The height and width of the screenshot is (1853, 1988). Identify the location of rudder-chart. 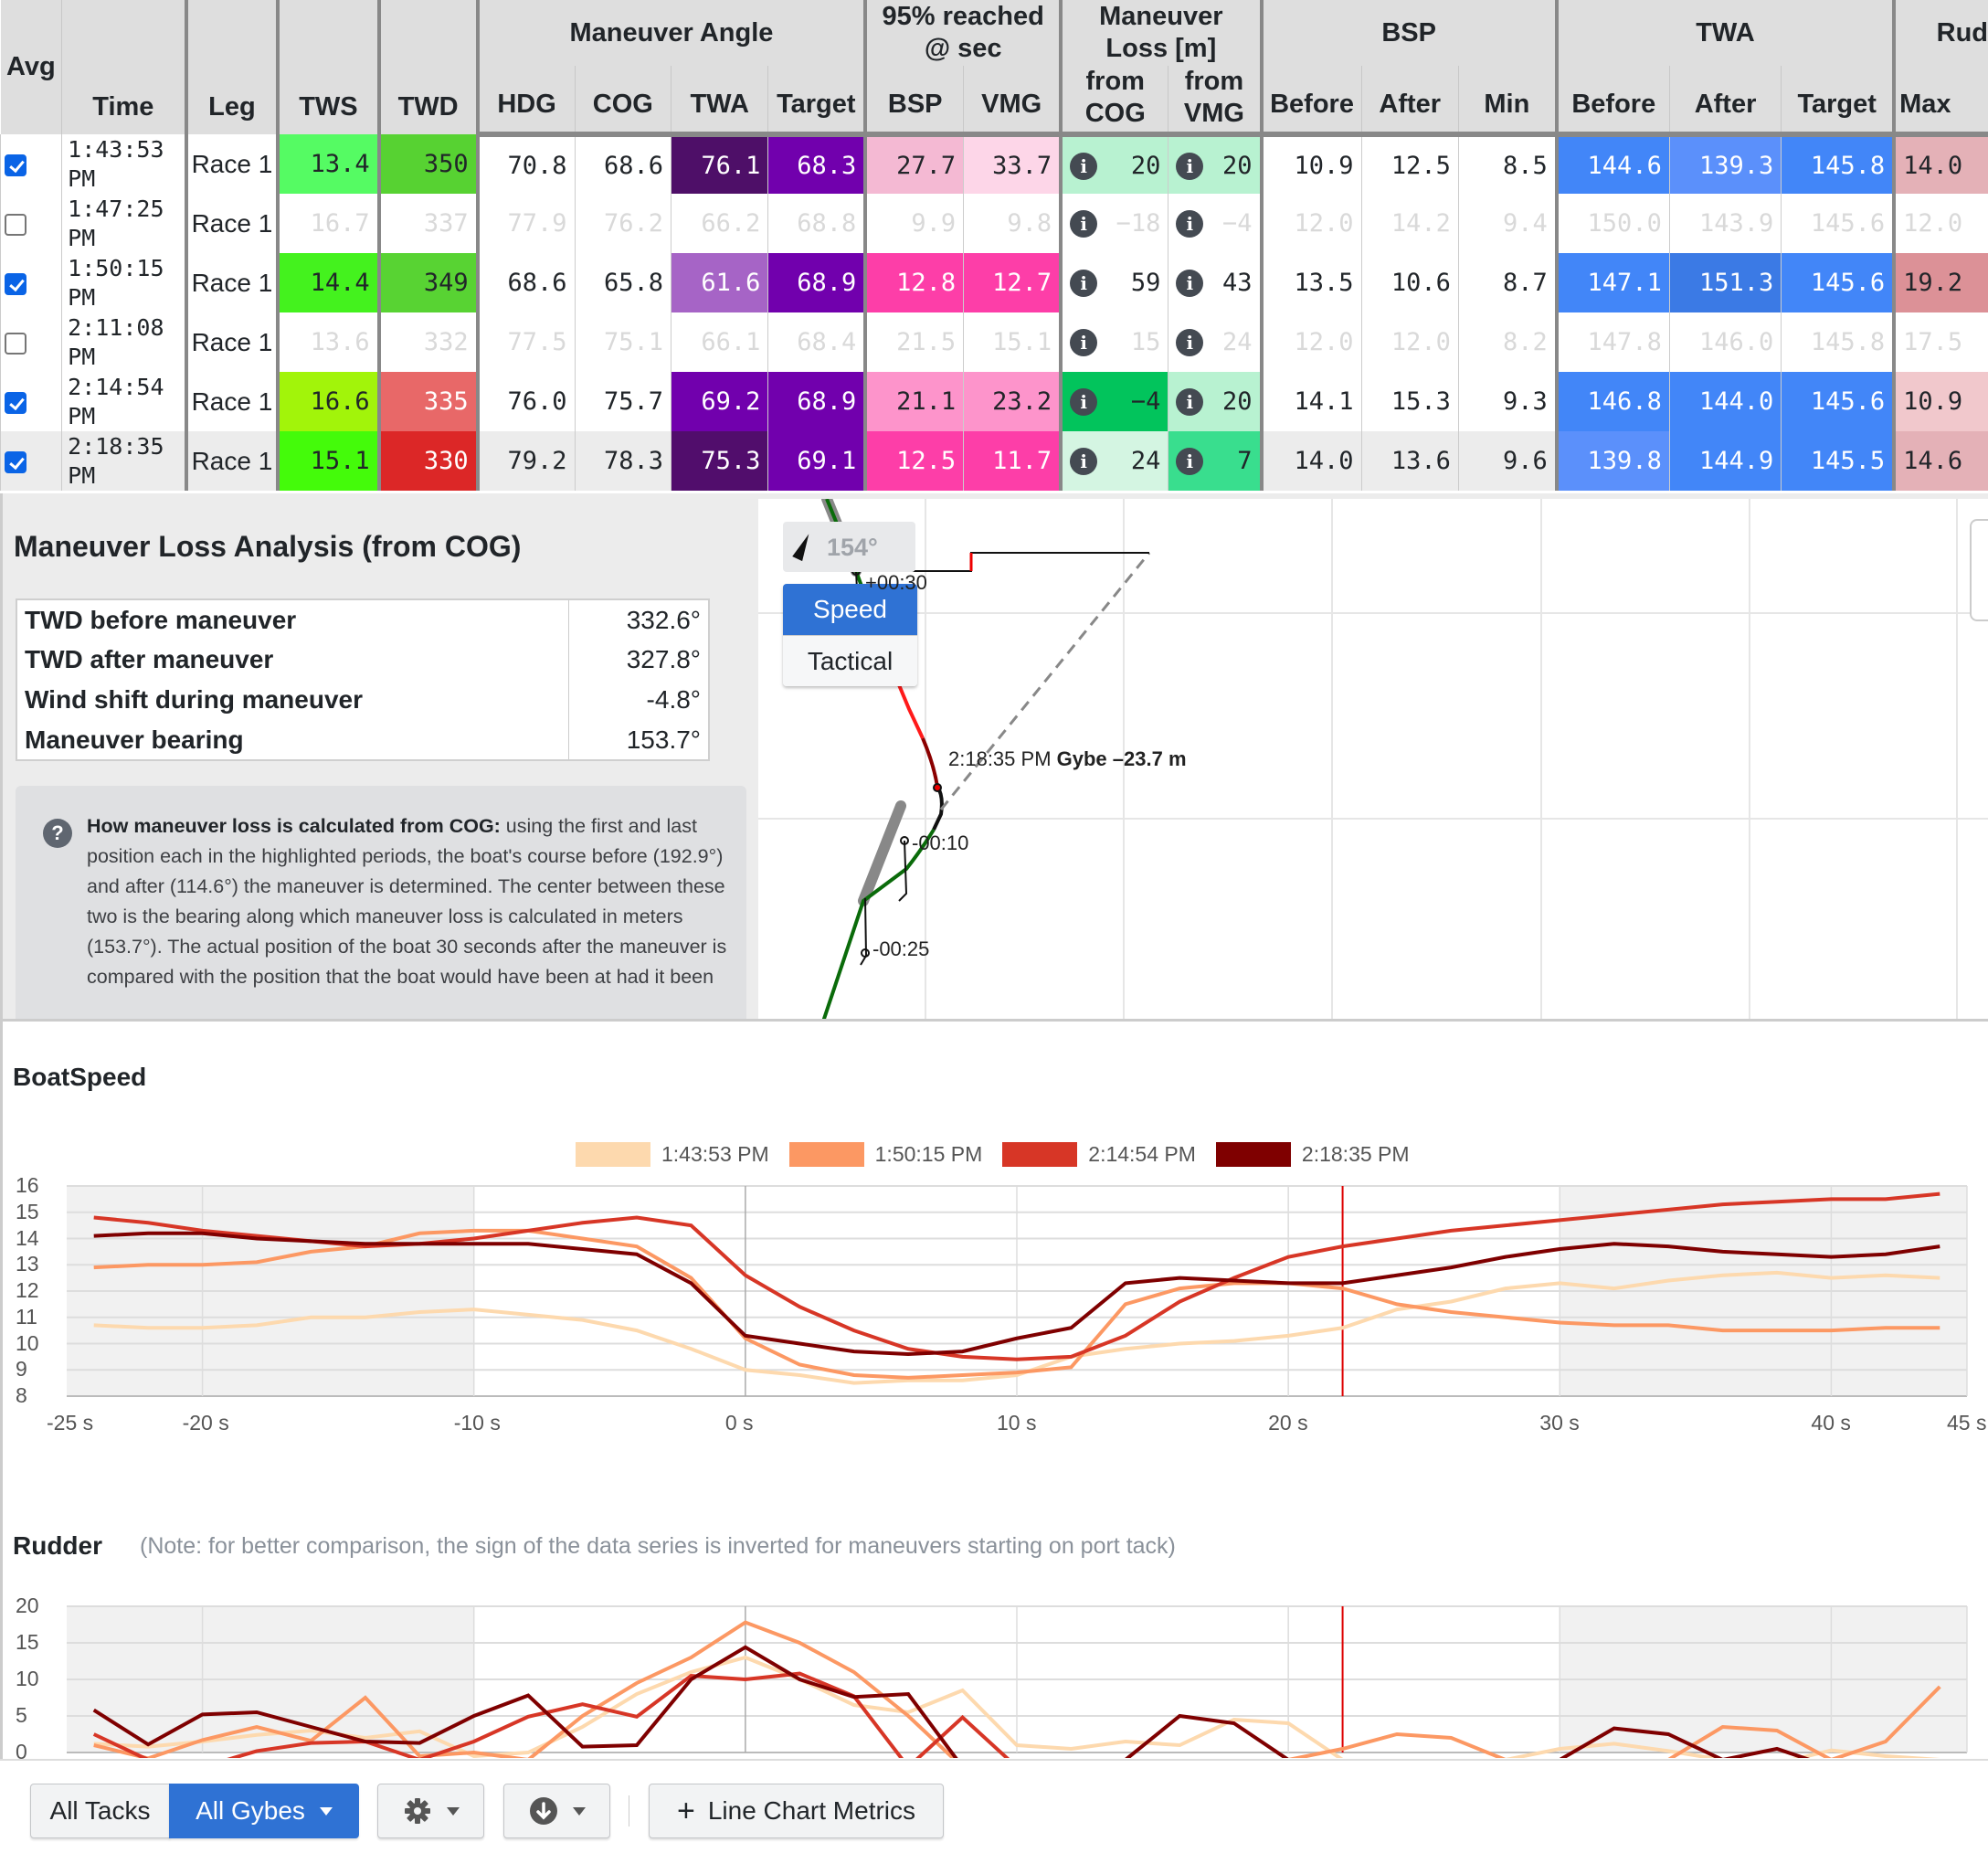
(996, 1679).